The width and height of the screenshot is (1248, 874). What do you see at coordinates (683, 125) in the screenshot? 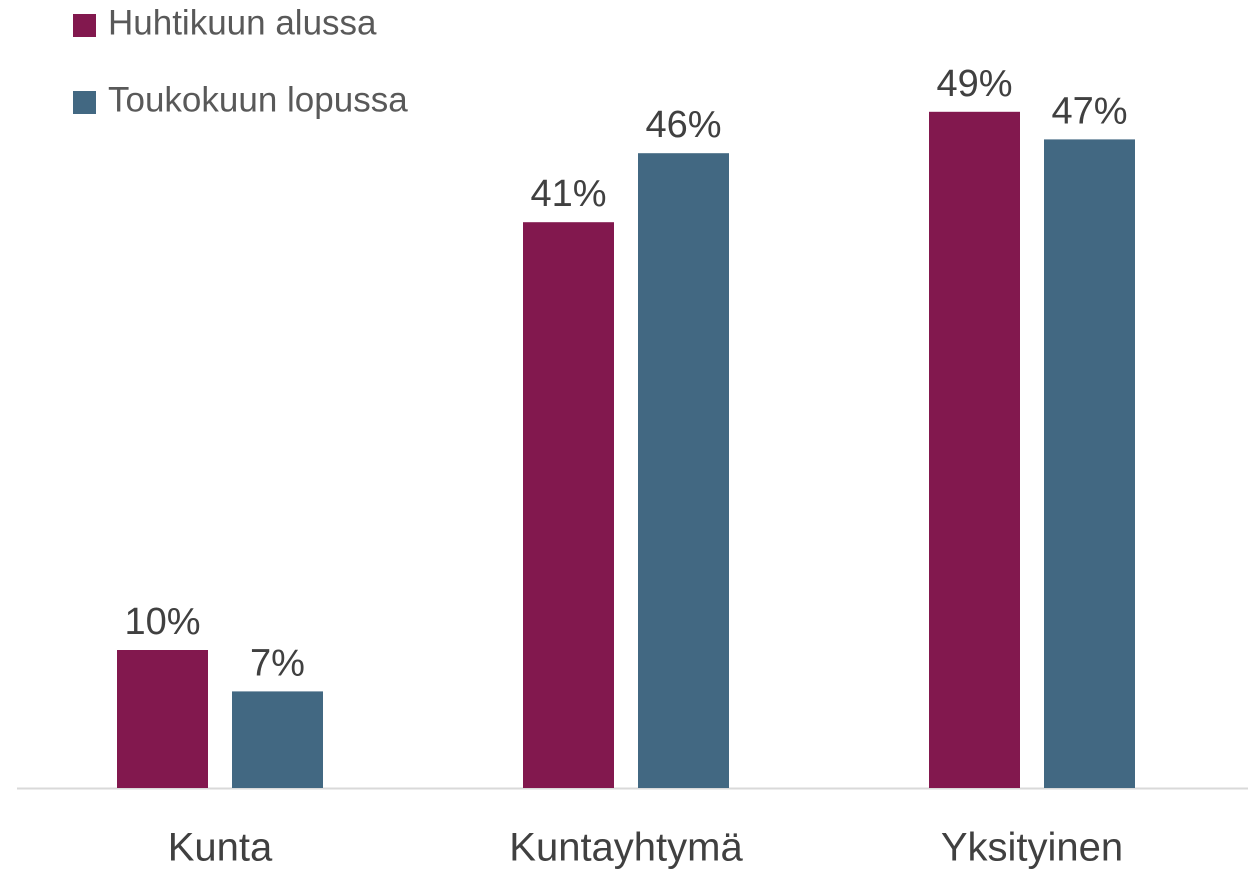
I see `value-label: 46%` at bounding box center [683, 125].